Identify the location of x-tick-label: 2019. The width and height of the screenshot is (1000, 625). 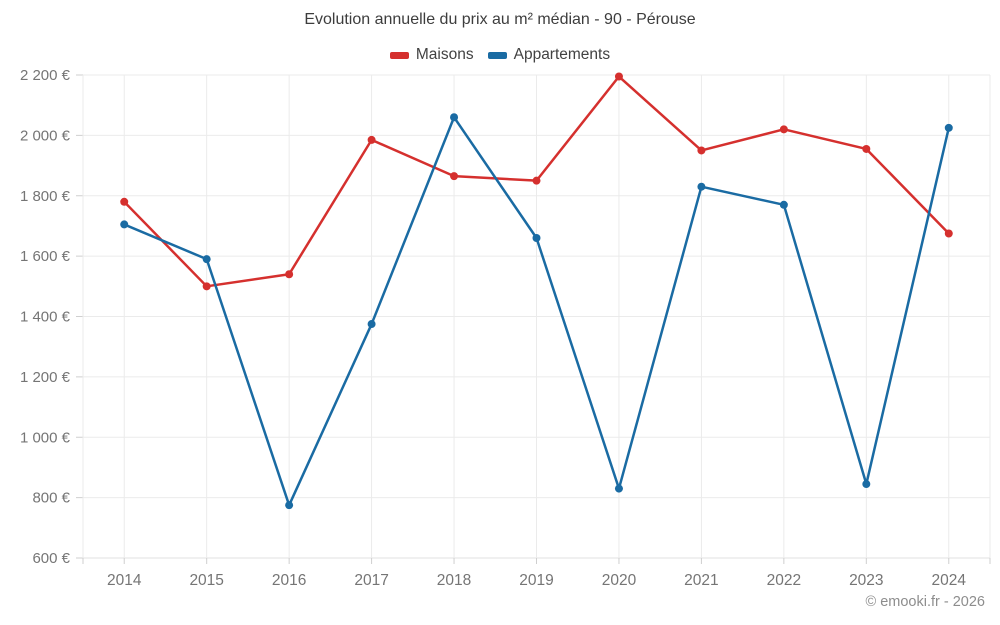
(536, 580).